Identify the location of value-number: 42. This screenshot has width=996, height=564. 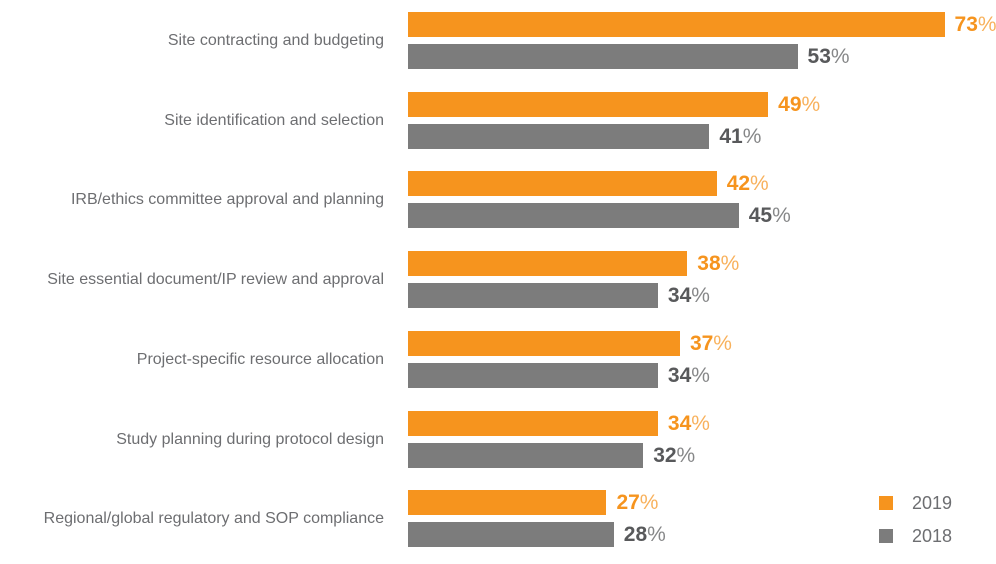
(738, 184).